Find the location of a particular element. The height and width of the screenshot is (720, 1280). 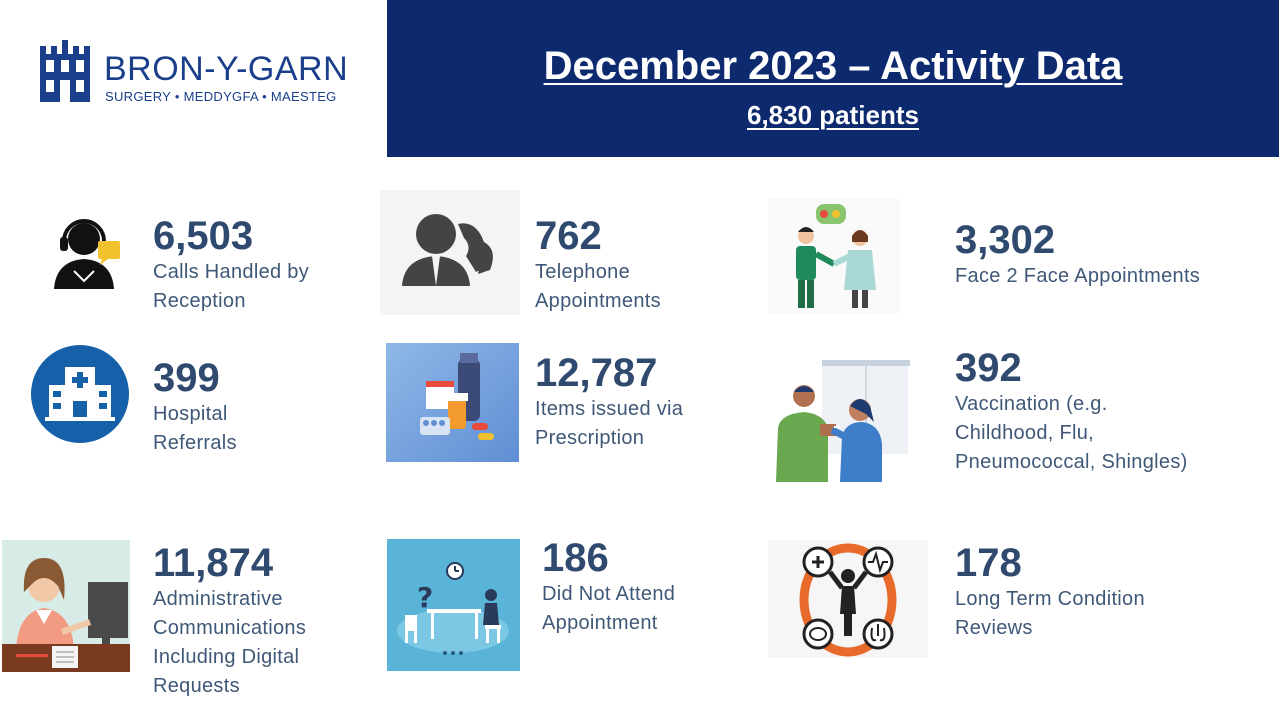

stat-label: Calls Handled by Reception is located at coordinates (231, 286).